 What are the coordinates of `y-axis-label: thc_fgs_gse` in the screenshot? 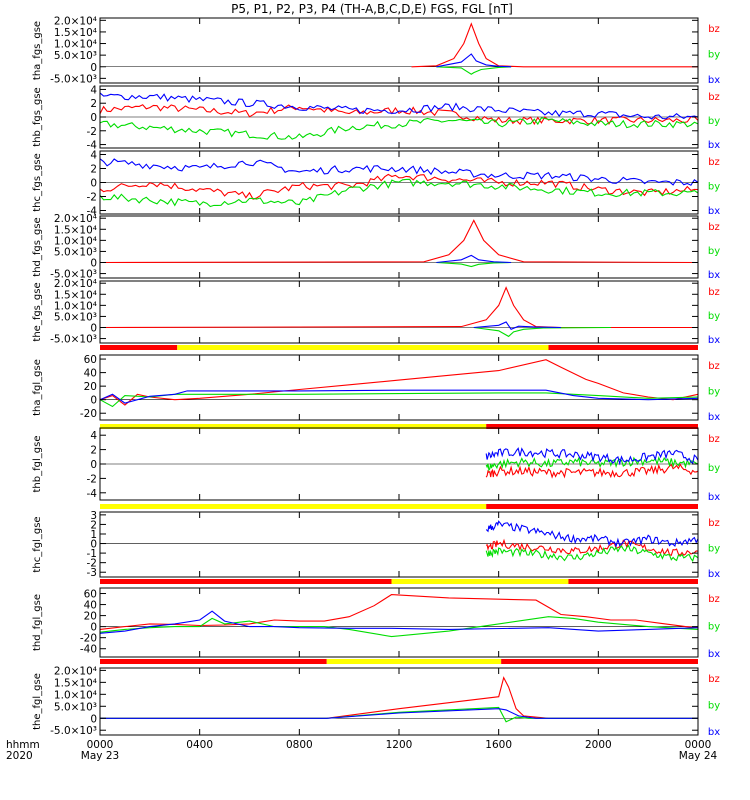 It's located at (37, 182).